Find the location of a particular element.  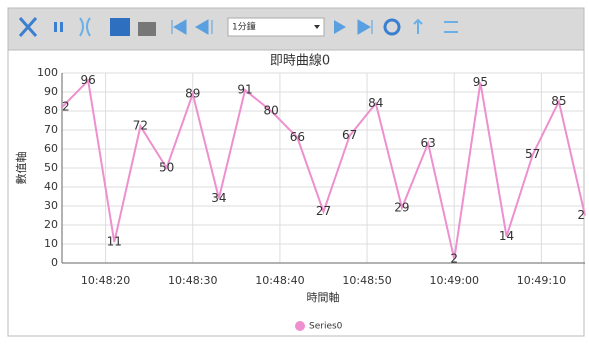

y-tick-label: 50 is located at coordinates (51, 167).